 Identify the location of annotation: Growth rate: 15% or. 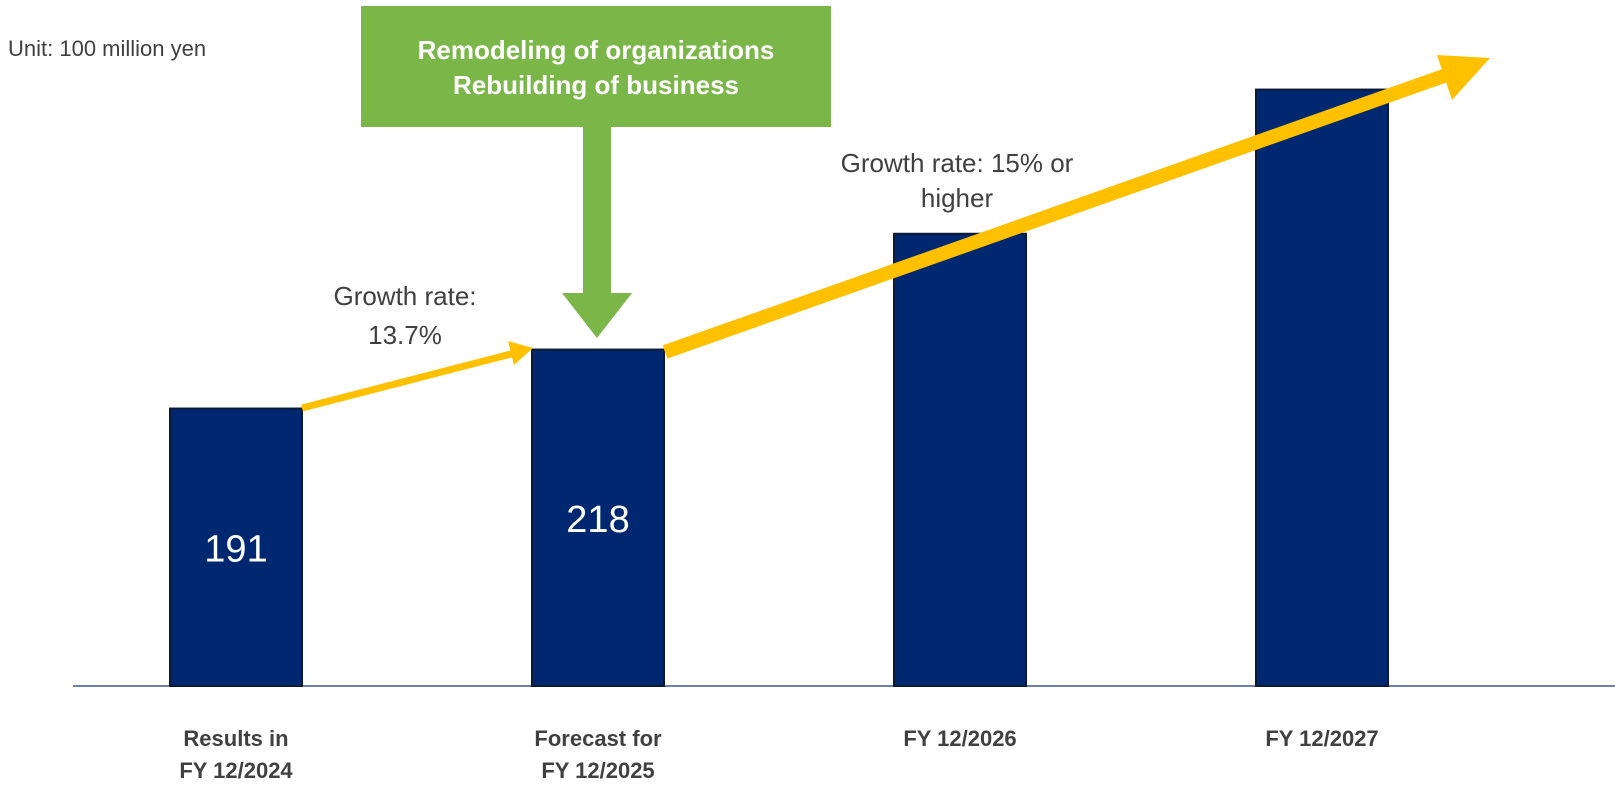
(957, 163).